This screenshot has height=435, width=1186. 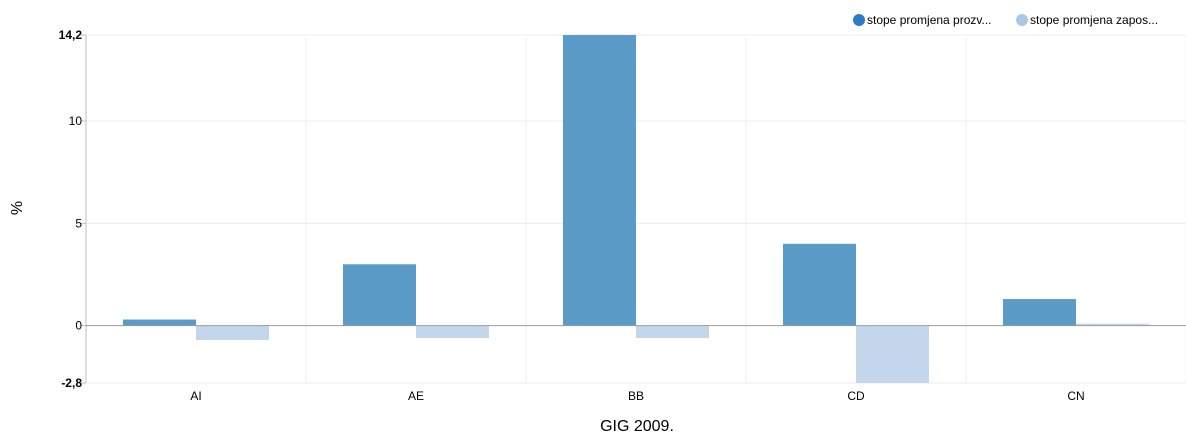 I want to click on x-tick-label-ai: AI, so click(x=195, y=396).